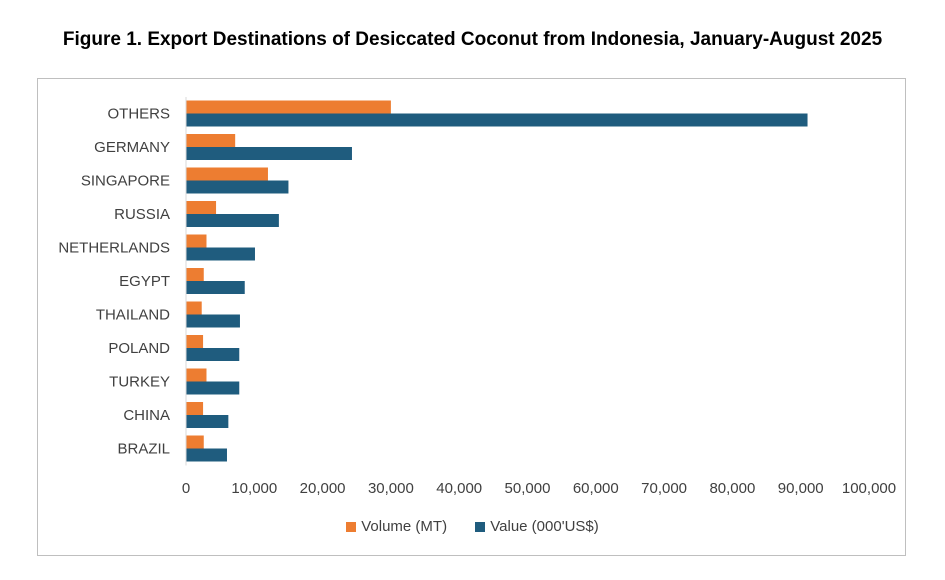 The image size is (945, 580). Describe the element at coordinates (201, 207) in the screenshot. I see `bar-volume-russia` at that location.